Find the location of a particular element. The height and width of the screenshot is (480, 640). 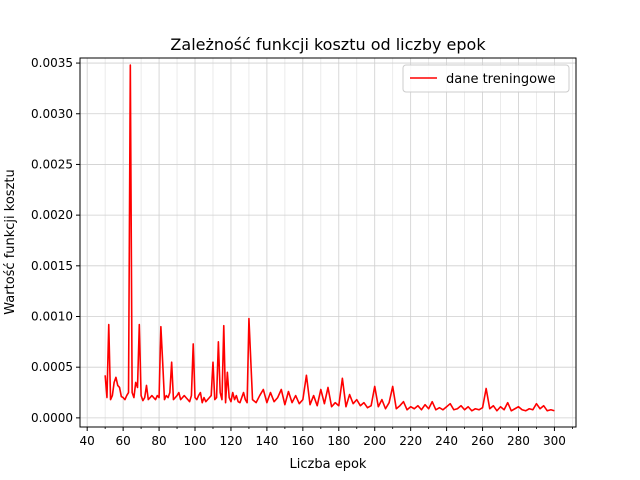

legend: dane treningowe is located at coordinates (486, 78).